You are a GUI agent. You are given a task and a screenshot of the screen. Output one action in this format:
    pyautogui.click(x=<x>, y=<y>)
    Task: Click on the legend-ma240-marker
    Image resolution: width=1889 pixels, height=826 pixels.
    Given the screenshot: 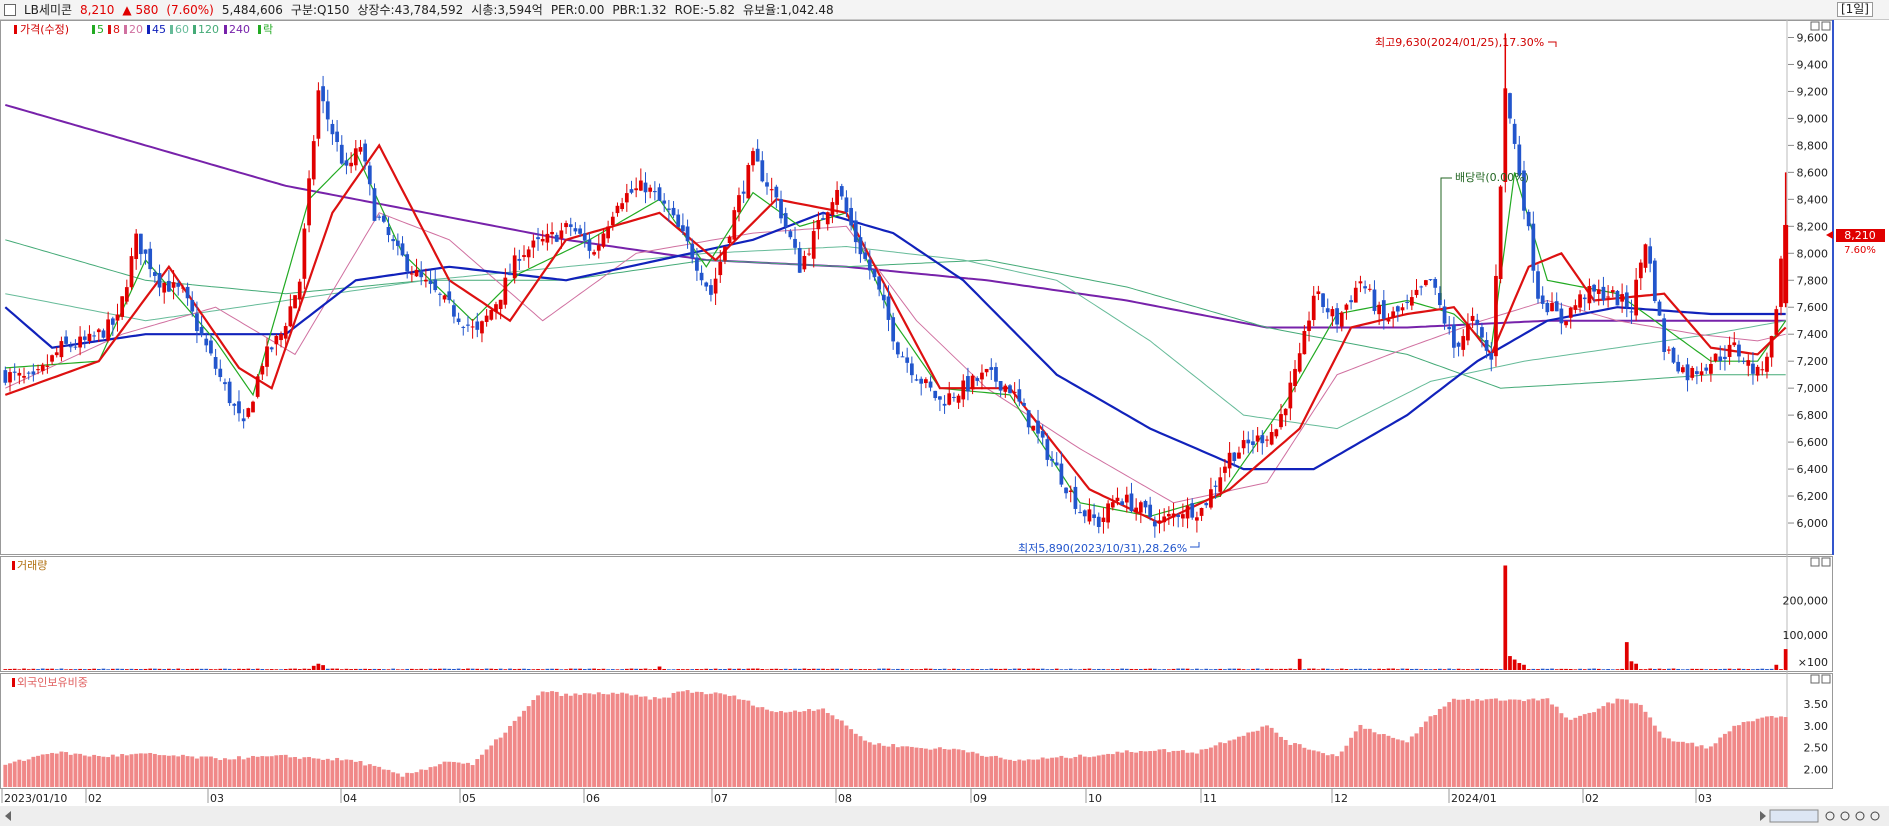 What is the action you would take?
    pyautogui.click(x=225, y=29)
    